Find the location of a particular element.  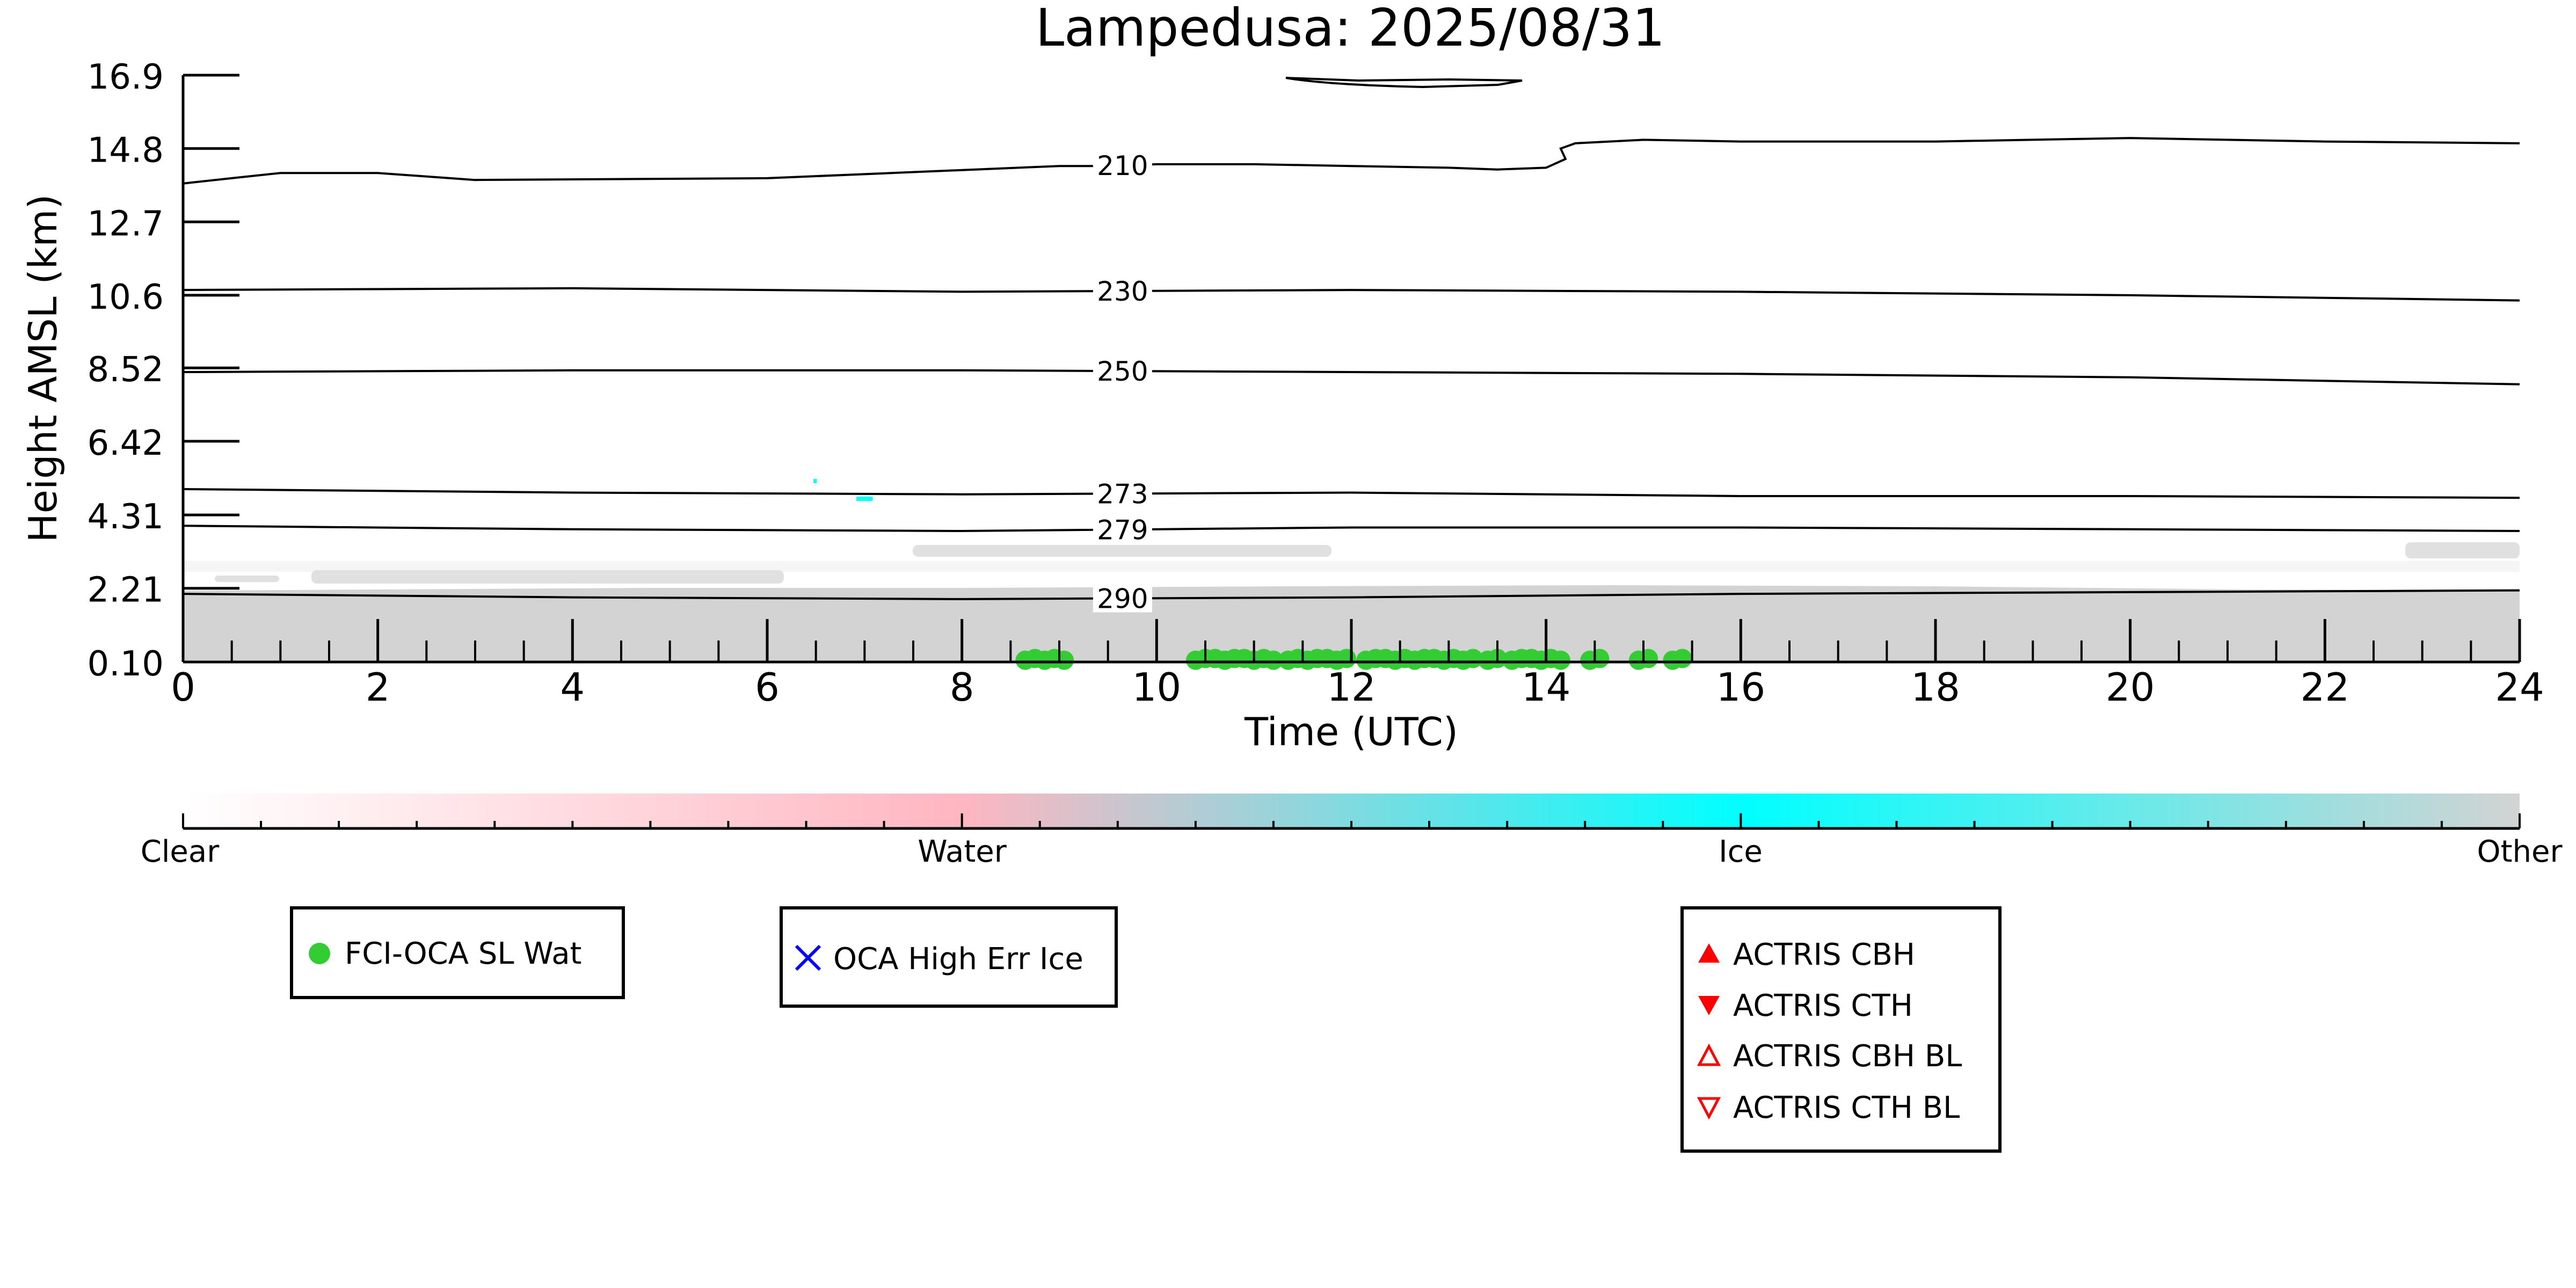

y-tick-label: 12.7 is located at coordinates (126, 224).